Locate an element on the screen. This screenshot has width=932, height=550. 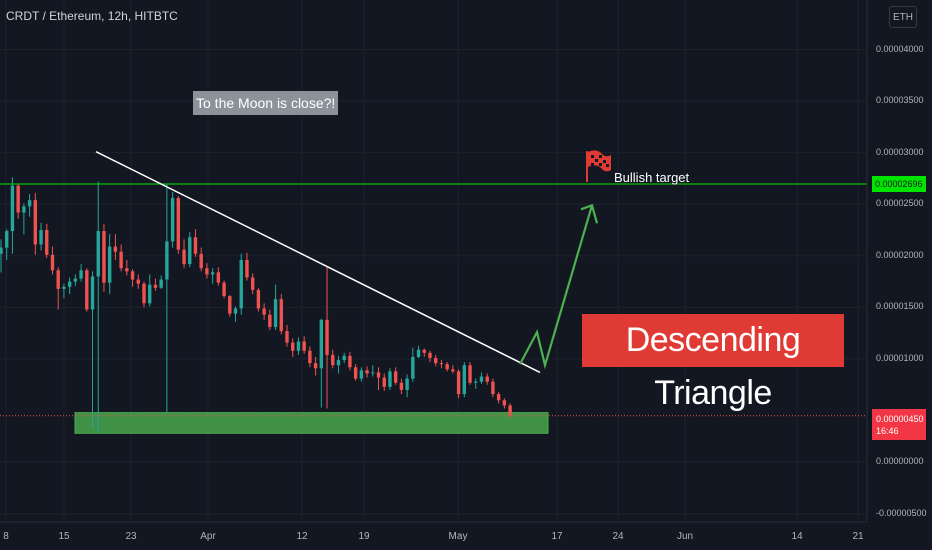
time-tick-label: 15 is located at coordinates (64, 536).